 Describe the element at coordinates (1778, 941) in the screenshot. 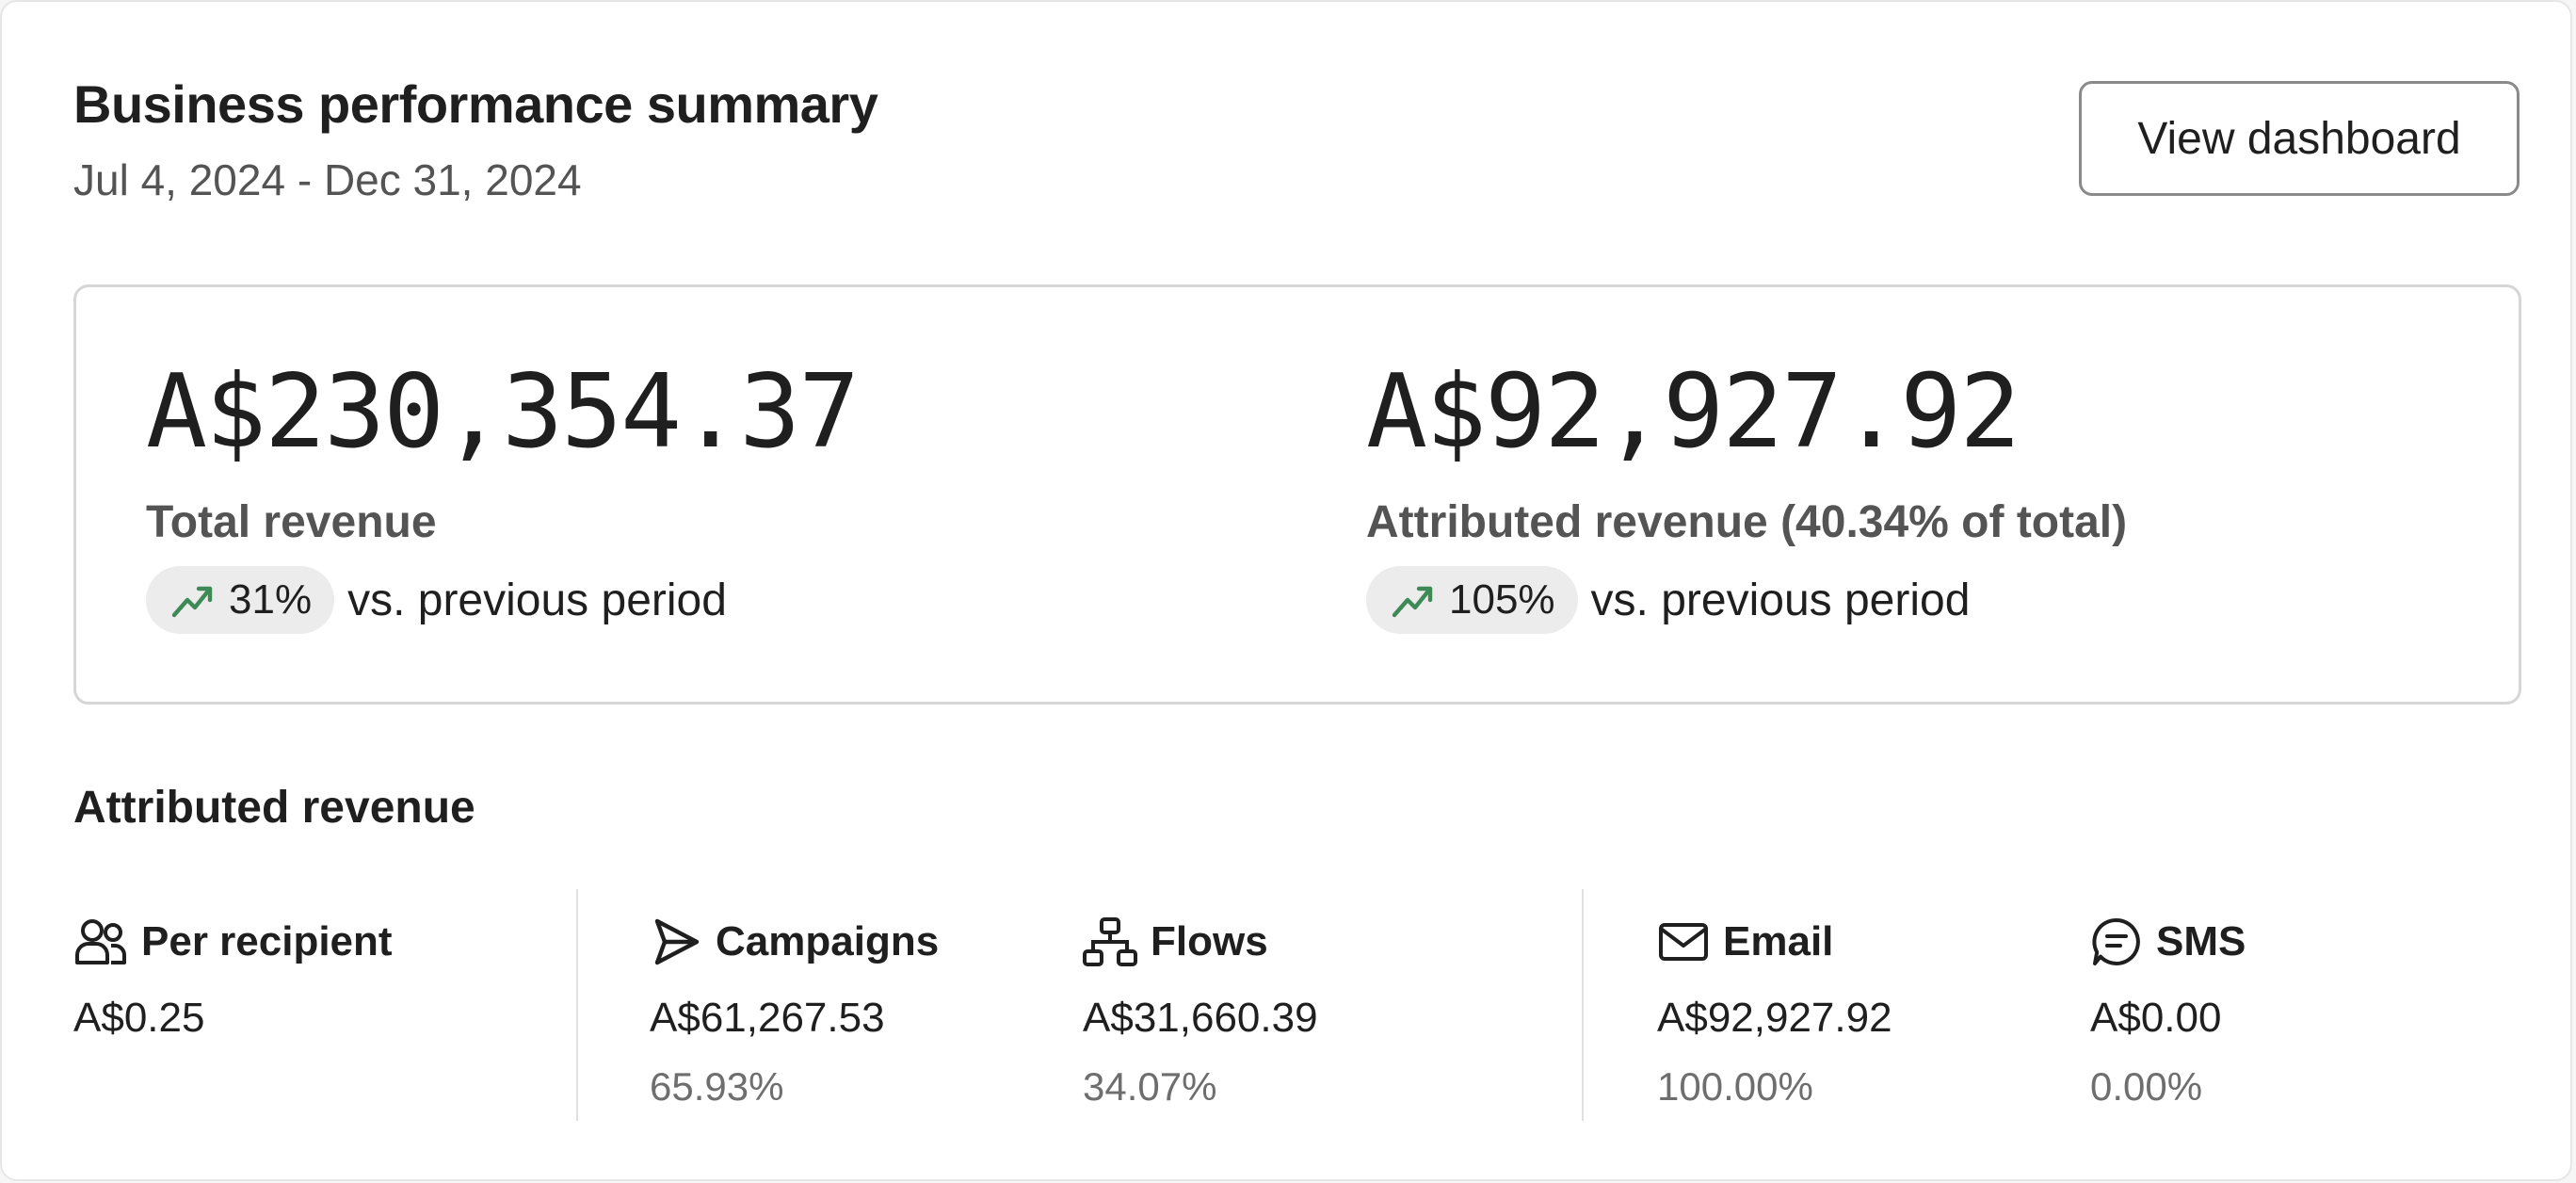

I see `stat-name: Email` at that location.